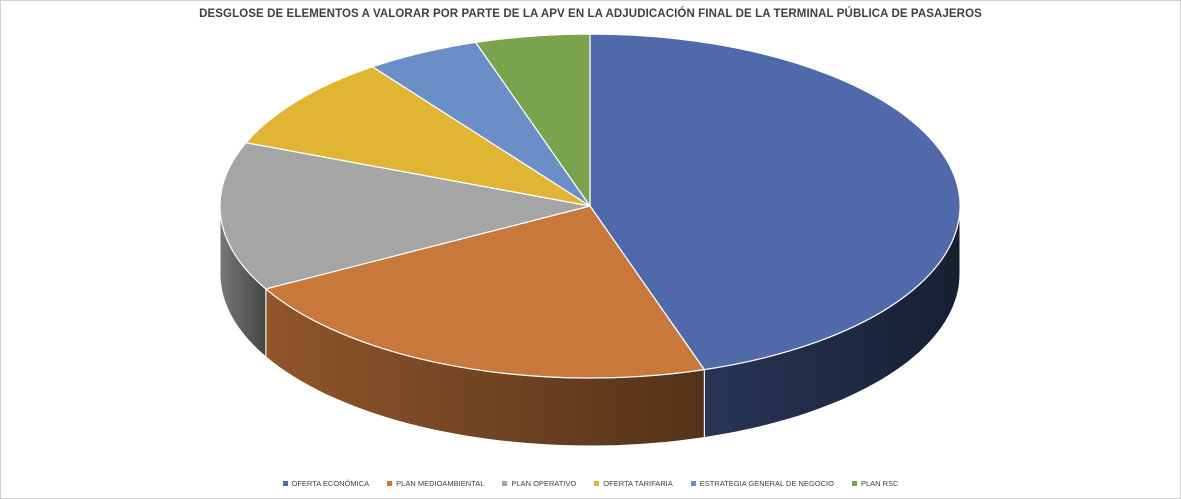  Describe the element at coordinates (544, 483) in the screenshot. I see `legend-label: PLAN OPERATIVO` at that location.